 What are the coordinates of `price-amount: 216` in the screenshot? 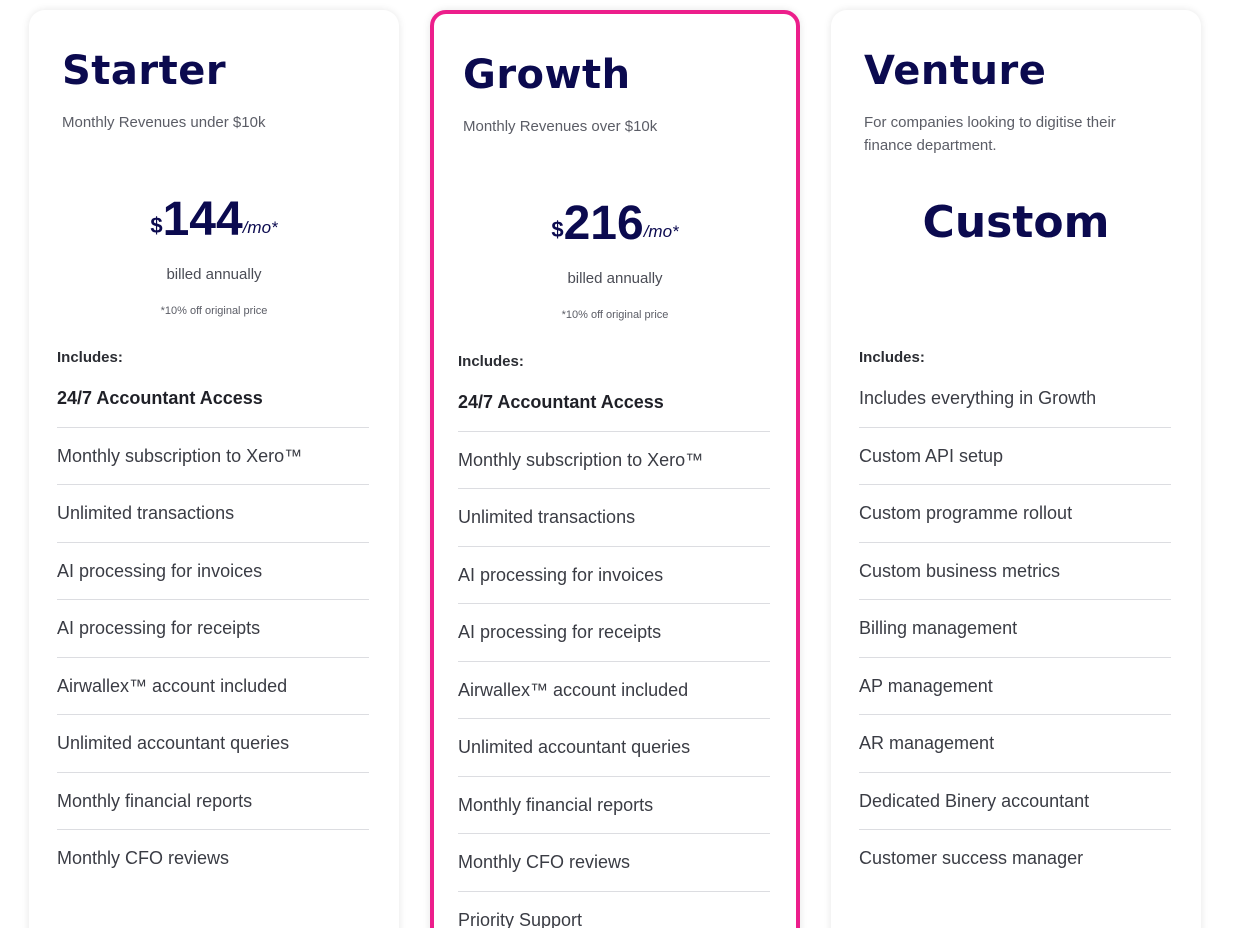 It's located at (603, 223).